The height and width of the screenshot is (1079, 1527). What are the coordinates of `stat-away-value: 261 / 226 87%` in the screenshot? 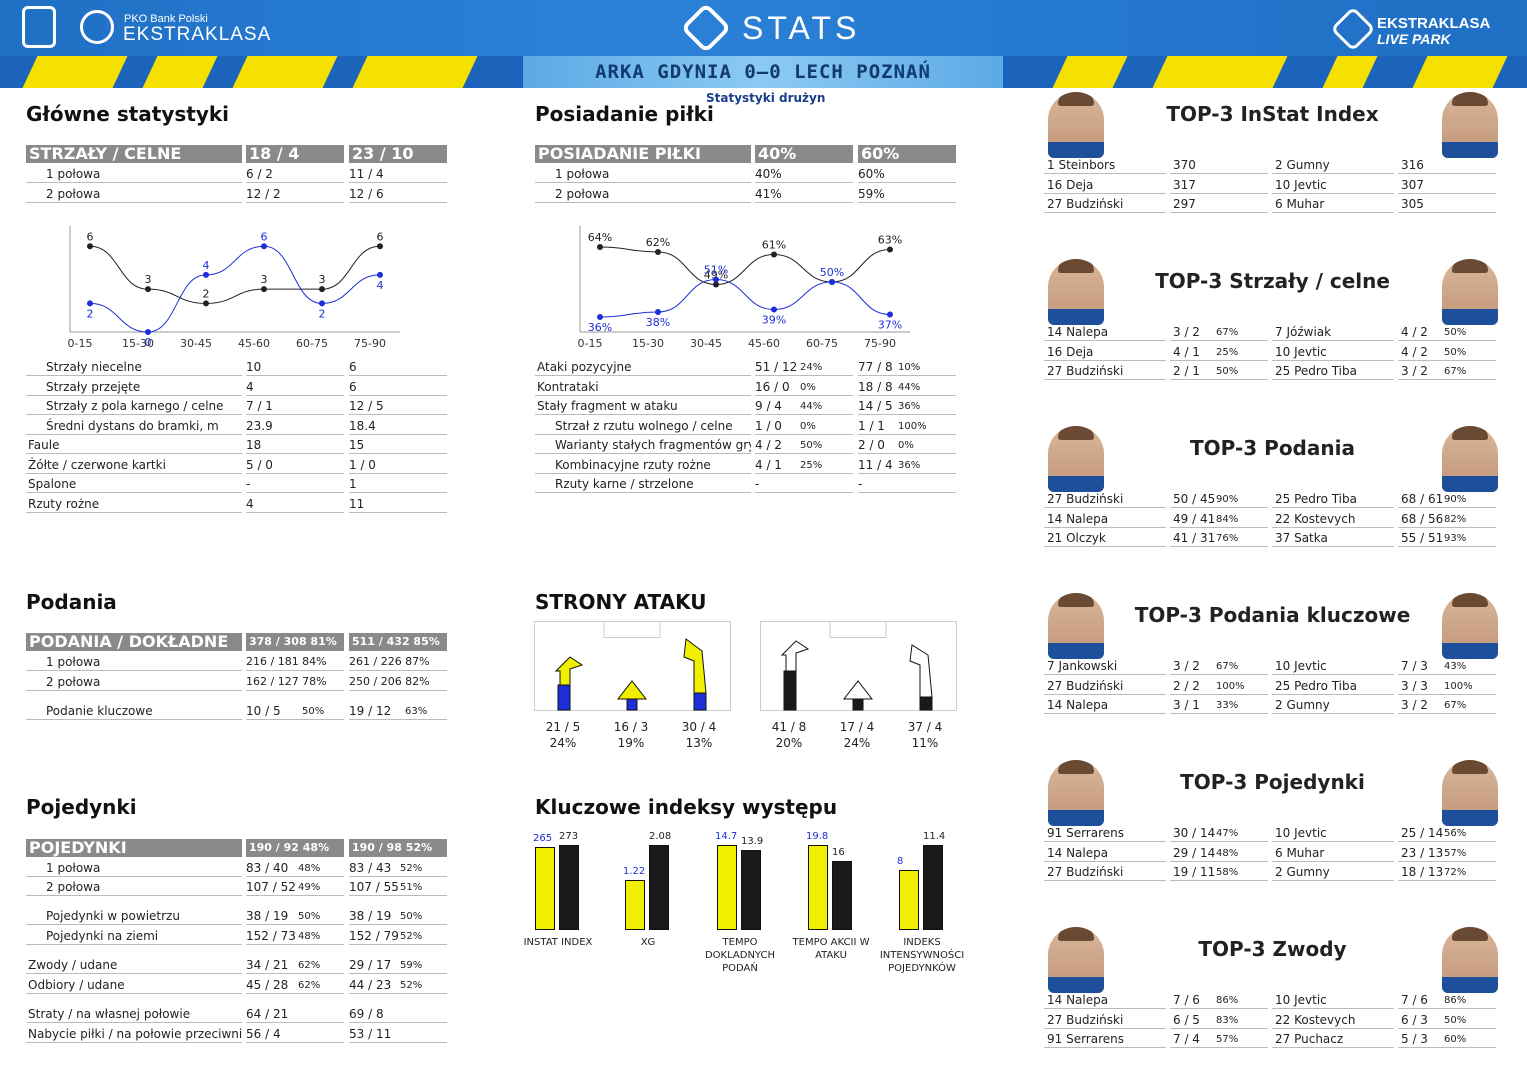 It's located at (398, 662).